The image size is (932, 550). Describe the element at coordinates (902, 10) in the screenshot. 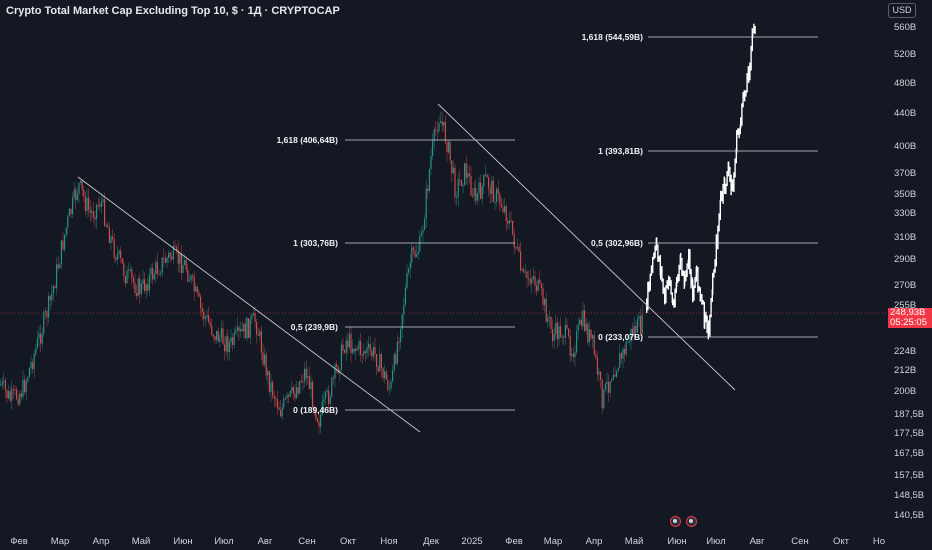

I see `currency-button: USD` at that location.